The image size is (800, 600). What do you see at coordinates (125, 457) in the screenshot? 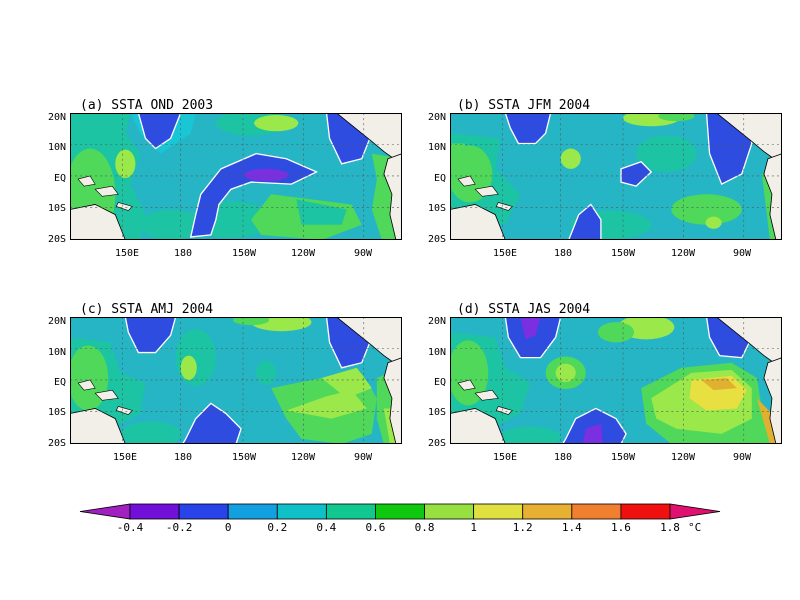
I see `panel-c-xtick-150E: 150E` at bounding box center [125, 457].